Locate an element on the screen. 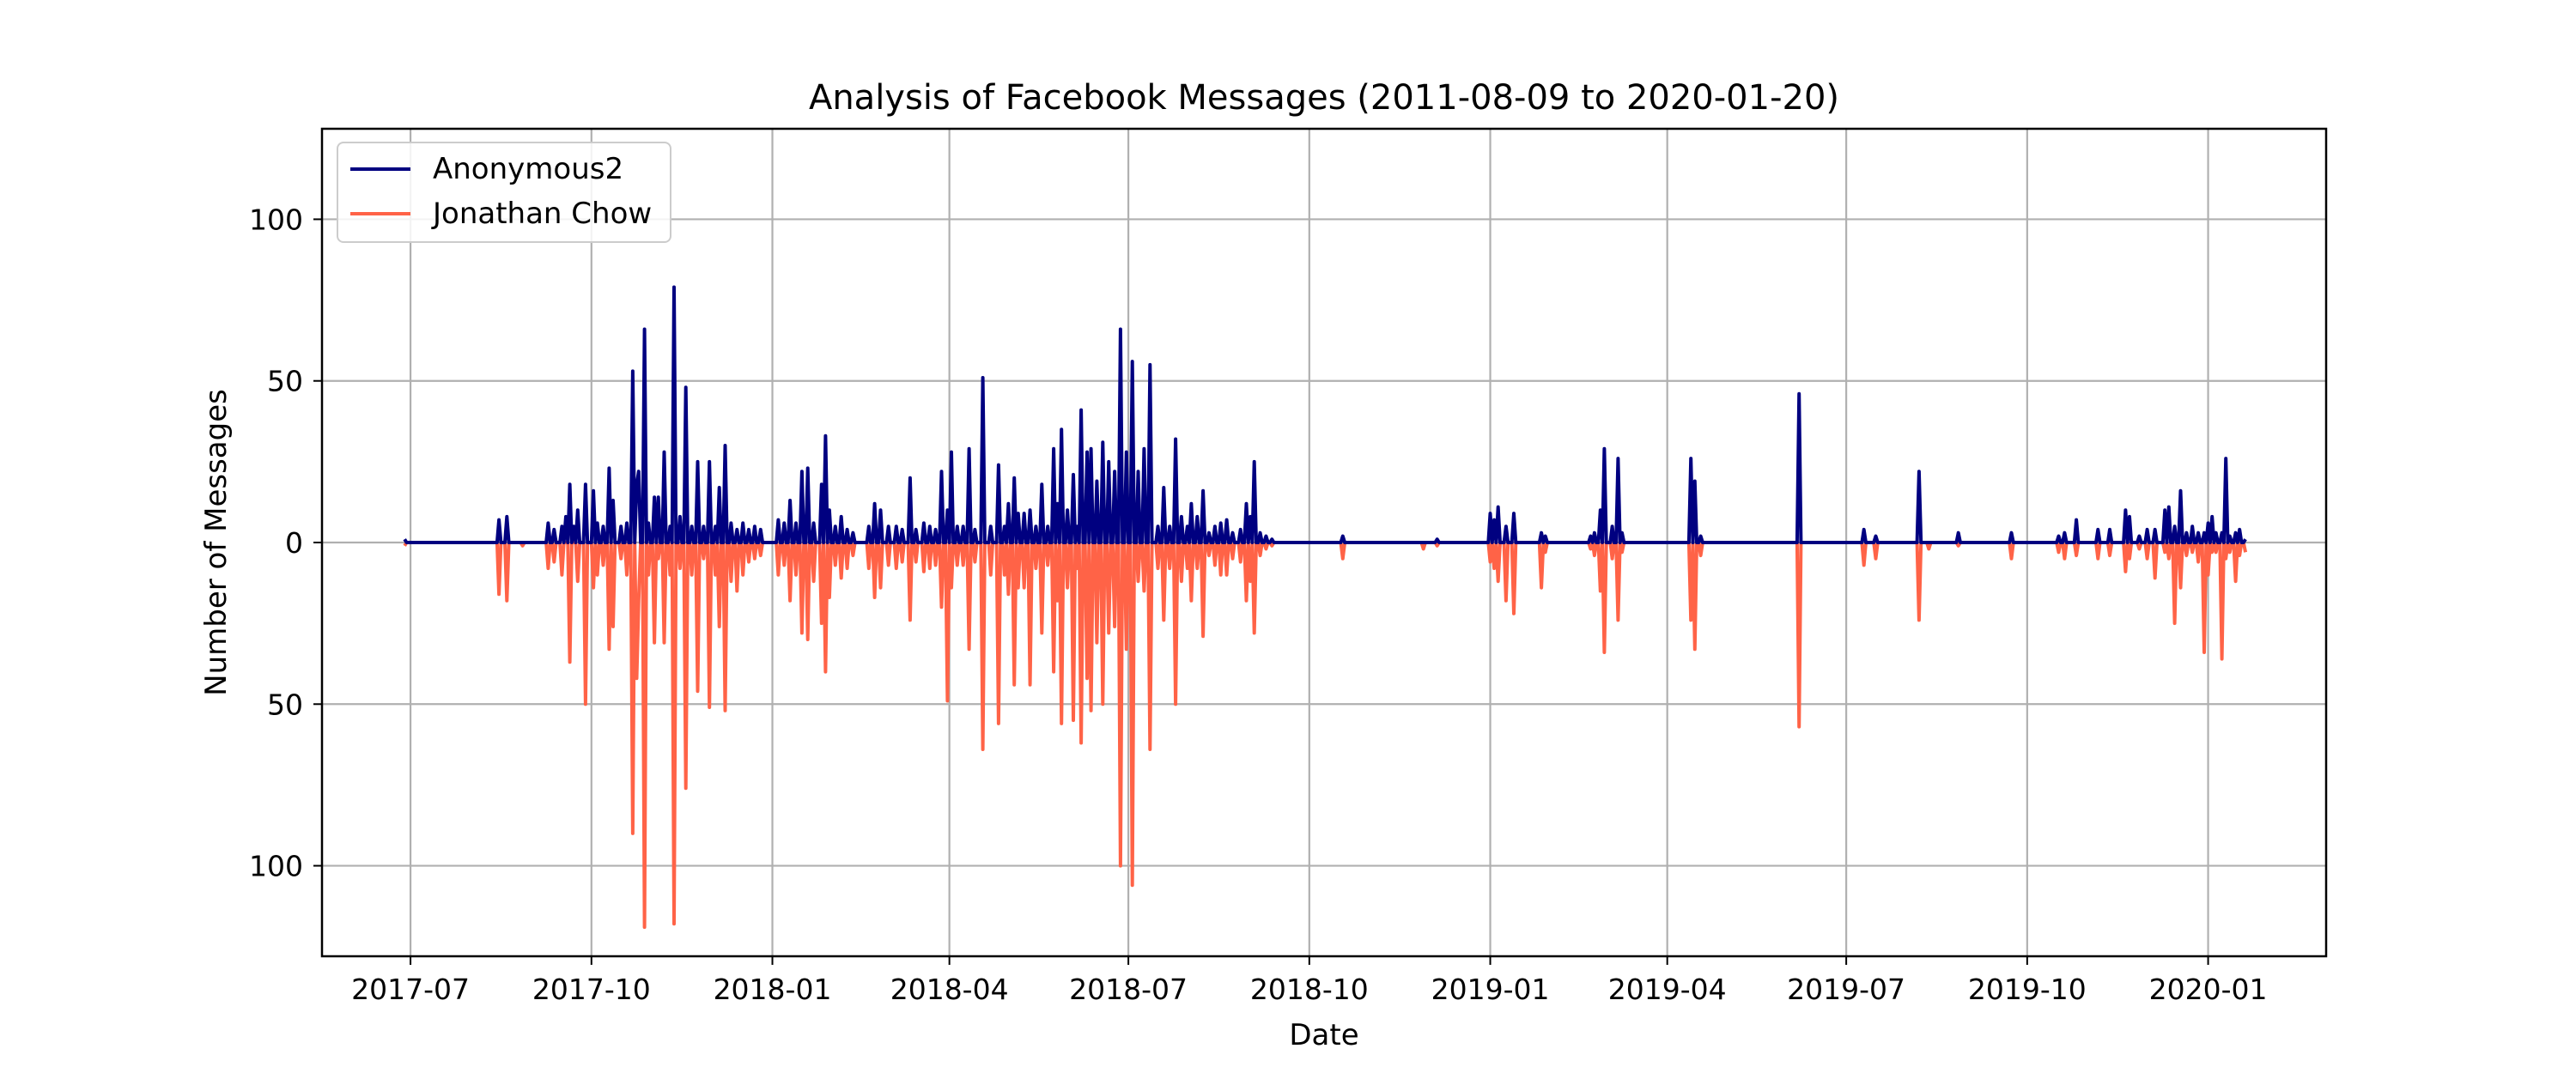 Image resolution: width=2576 pixels, height=1073 pixels. x-tick-label: 2018-10 is located at coordinates (1309, 989).